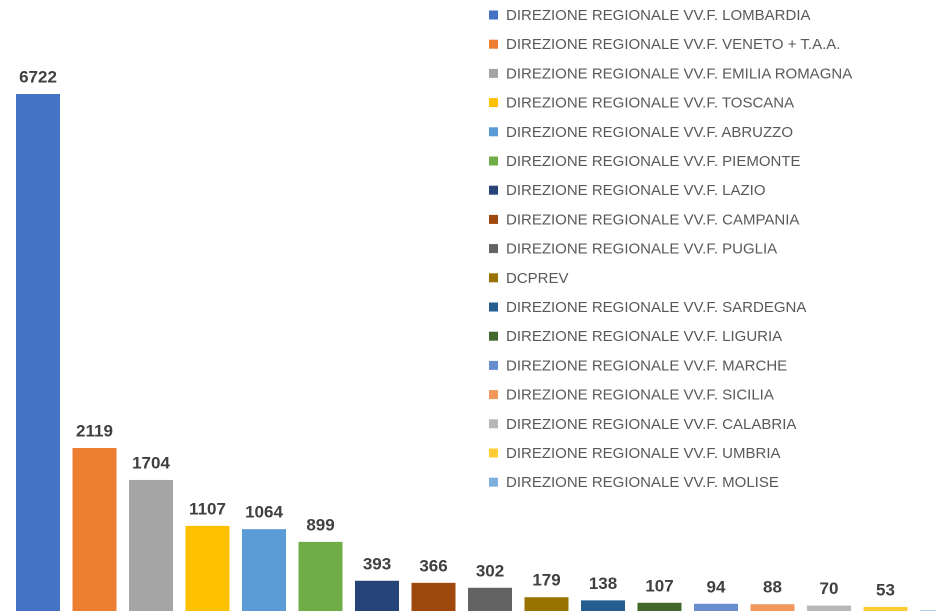  What do you see at coordinates (490, 570) in the screenshot?
I see `data-label: 302` at bounding box center [490, 570].